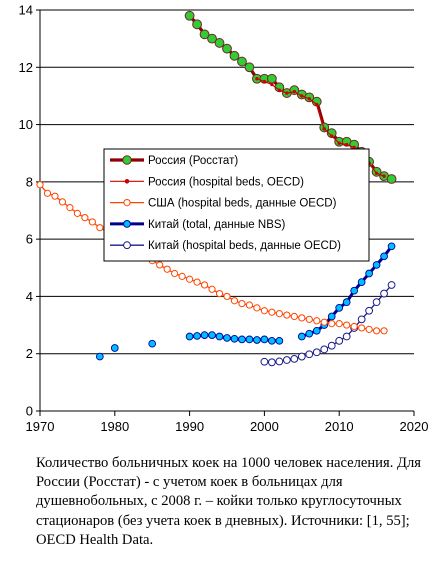  I want to click on y-tick-label-1: 2, so click(29, 353).